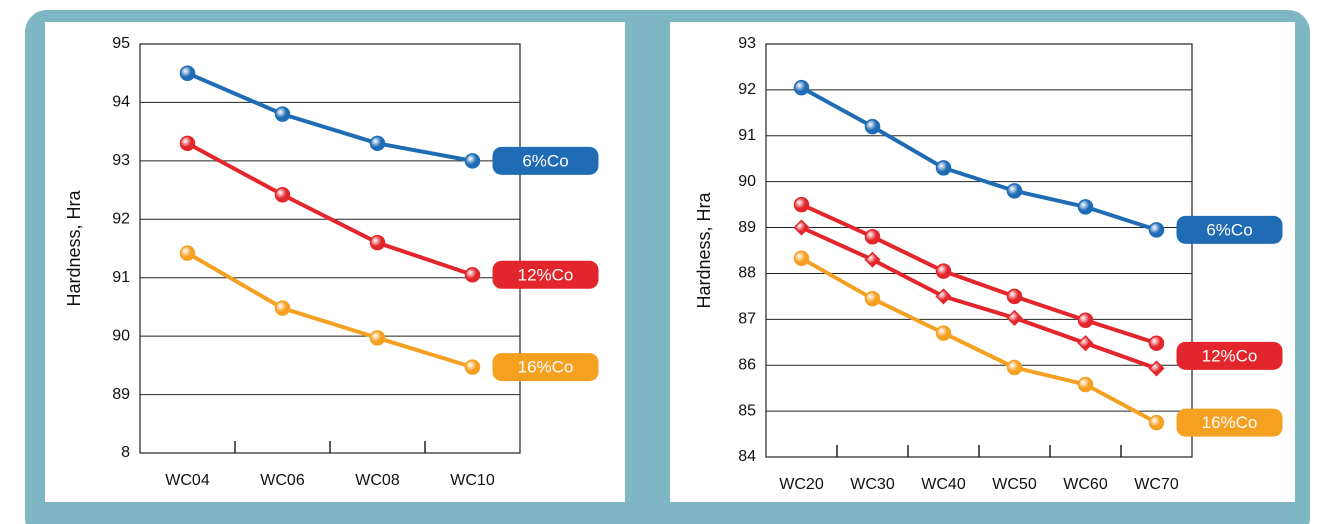 The image size is (1319, 524). What do you see at coordinates (187, 480) in the screenshot?
I see `x-tick-label: WC04` at bounding box center [187, 480].